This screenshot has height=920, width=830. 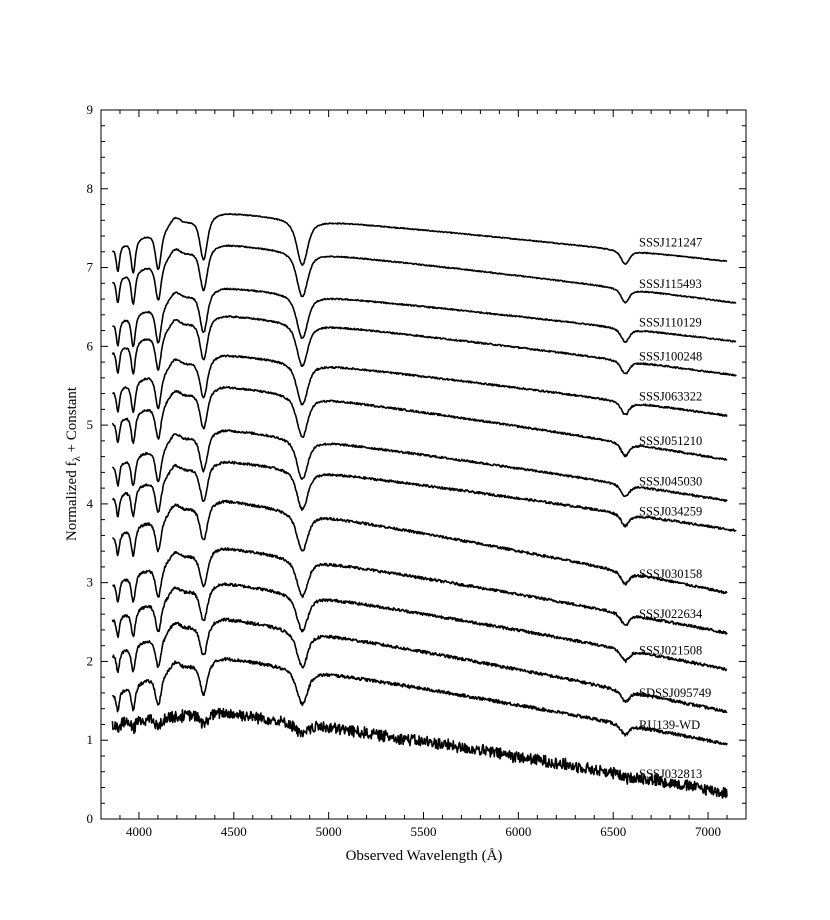 What do you see at coordinates (90, 109) in the screenshot?
I see `y-tick-label: 9` at bounding box center [90, 109].